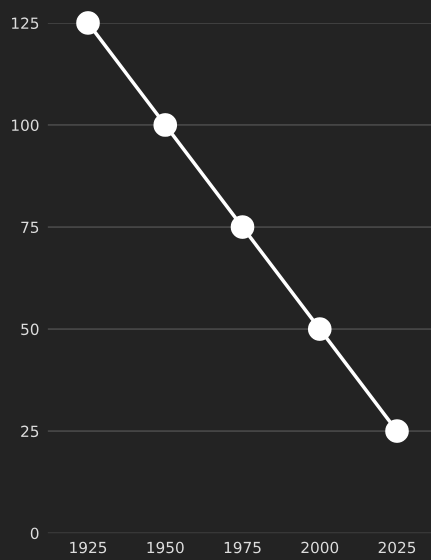  Describe the element at coordinates (29, 330) in the screenshot. I see `y-tick-label: 50` at that location.